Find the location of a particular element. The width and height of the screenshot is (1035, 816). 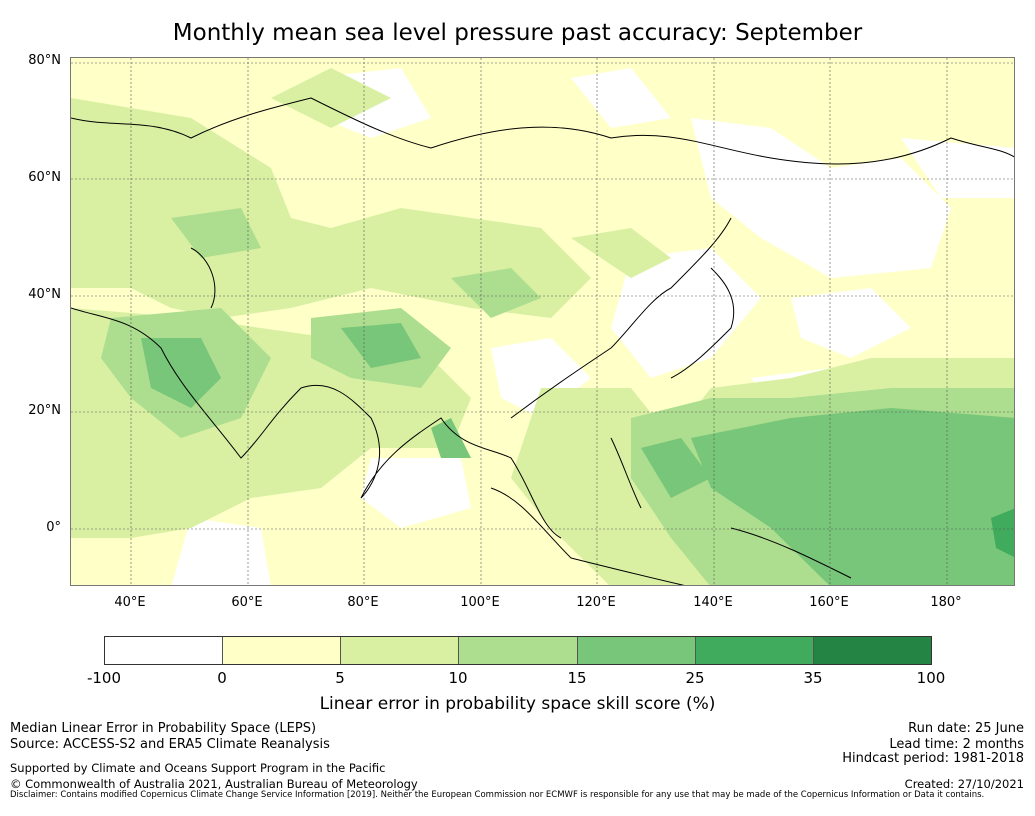

lon-label-160e: 160°E is located at coordinates (829, 602).